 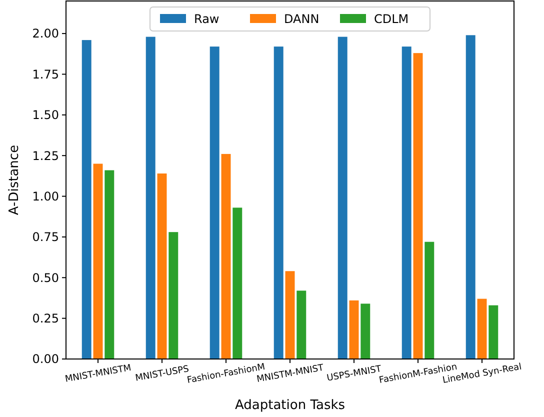 What do you see at coordinates (45, 115) in the screenshot?
I see `y-tick-label: 1.50` at bounding box center [45, 115].